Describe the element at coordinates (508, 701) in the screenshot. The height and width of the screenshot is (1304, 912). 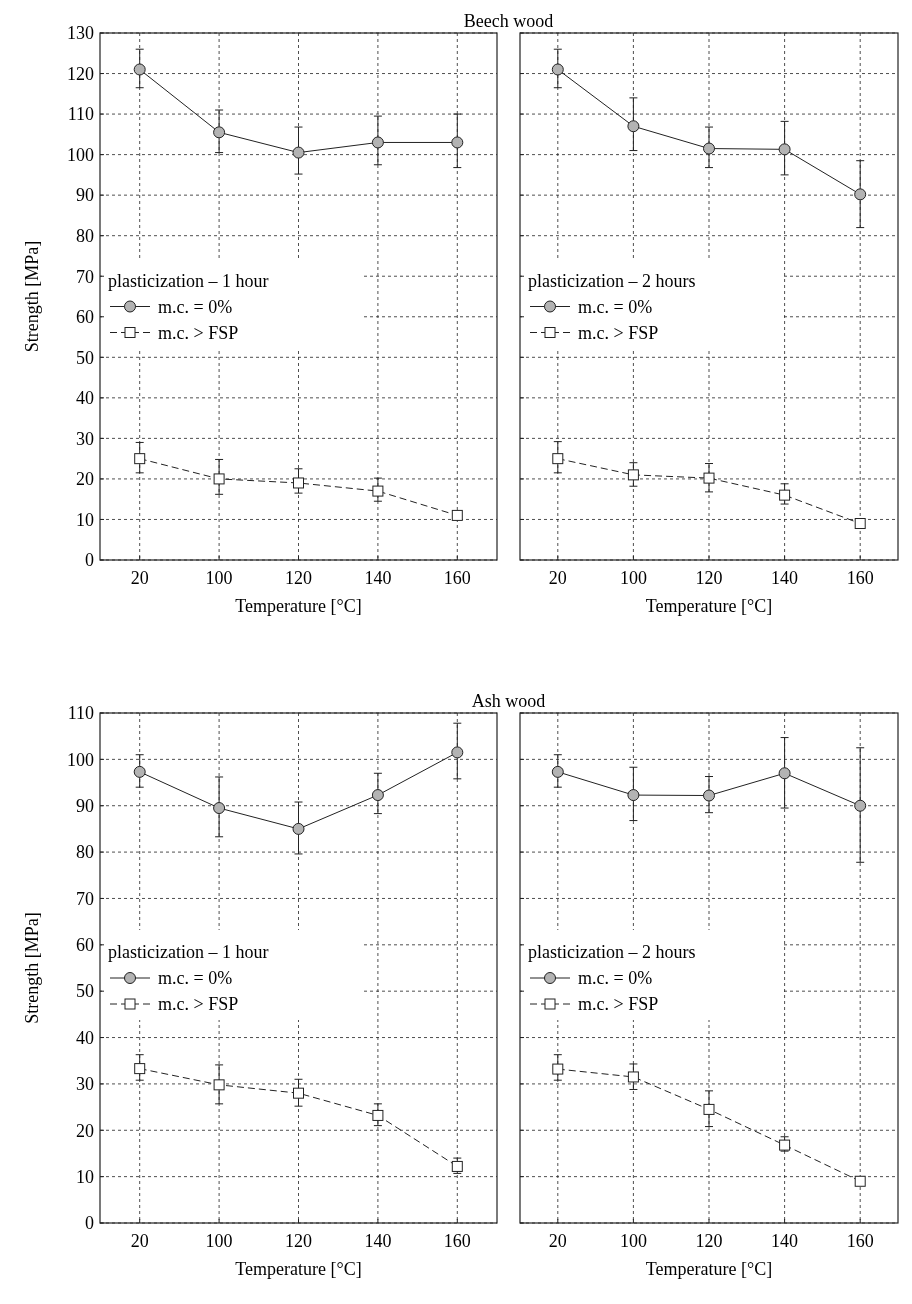
I see `chart-title: Ash wood` at that location.